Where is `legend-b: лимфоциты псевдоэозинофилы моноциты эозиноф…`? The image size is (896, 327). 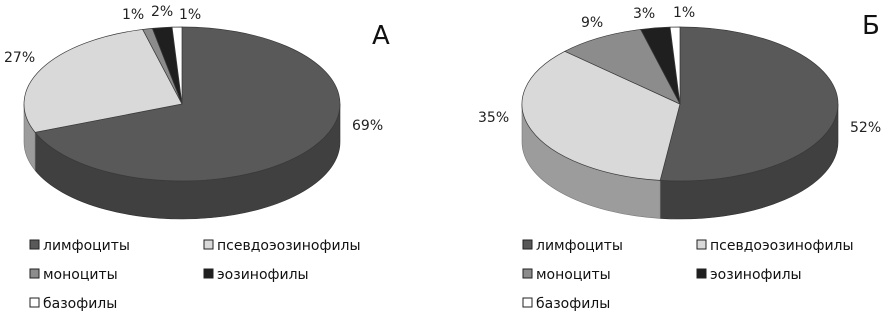 legend-b: лимфоциты псевдоэозинофилы моноциты эозиноф… is located at coordinates (688, 275).